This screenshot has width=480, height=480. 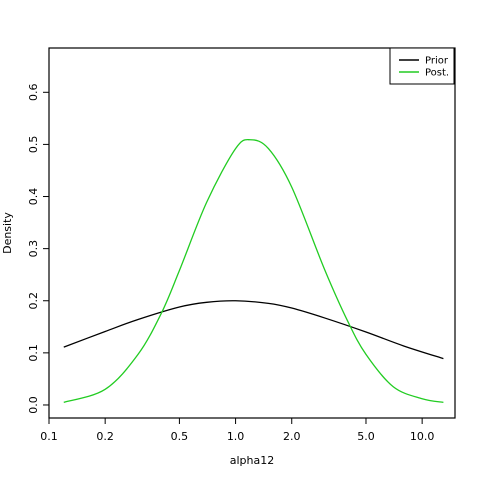 I want to click on x-tick-label: 0.1, so click(x=49, y=436).